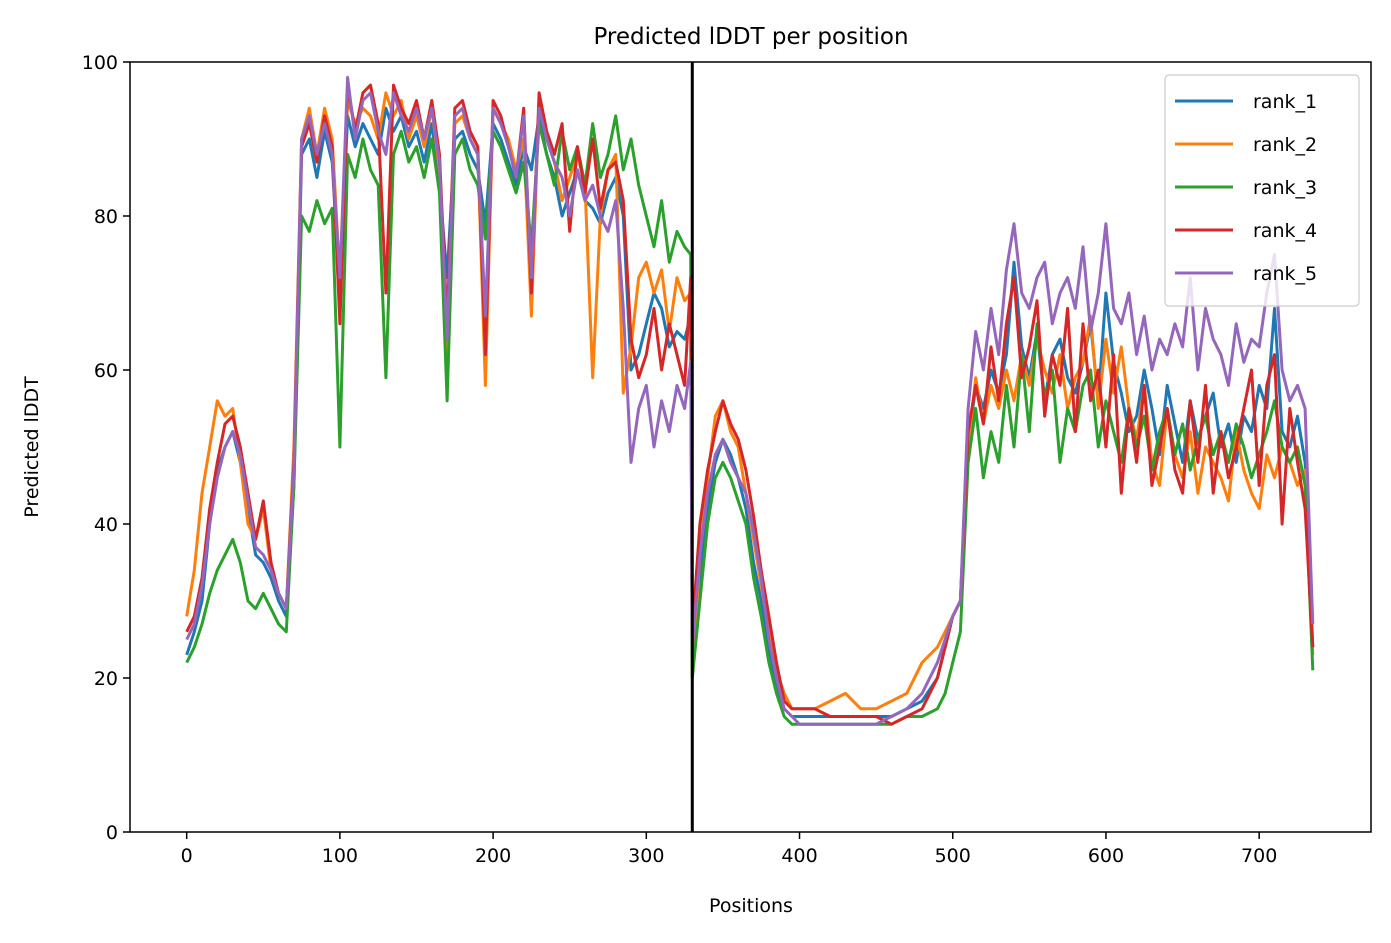 The height and width of the screenshot is (943, 1391). Describe the element at coordinates (799, 856) in the screenshot. I see `x-tick-label: 400` at that location.